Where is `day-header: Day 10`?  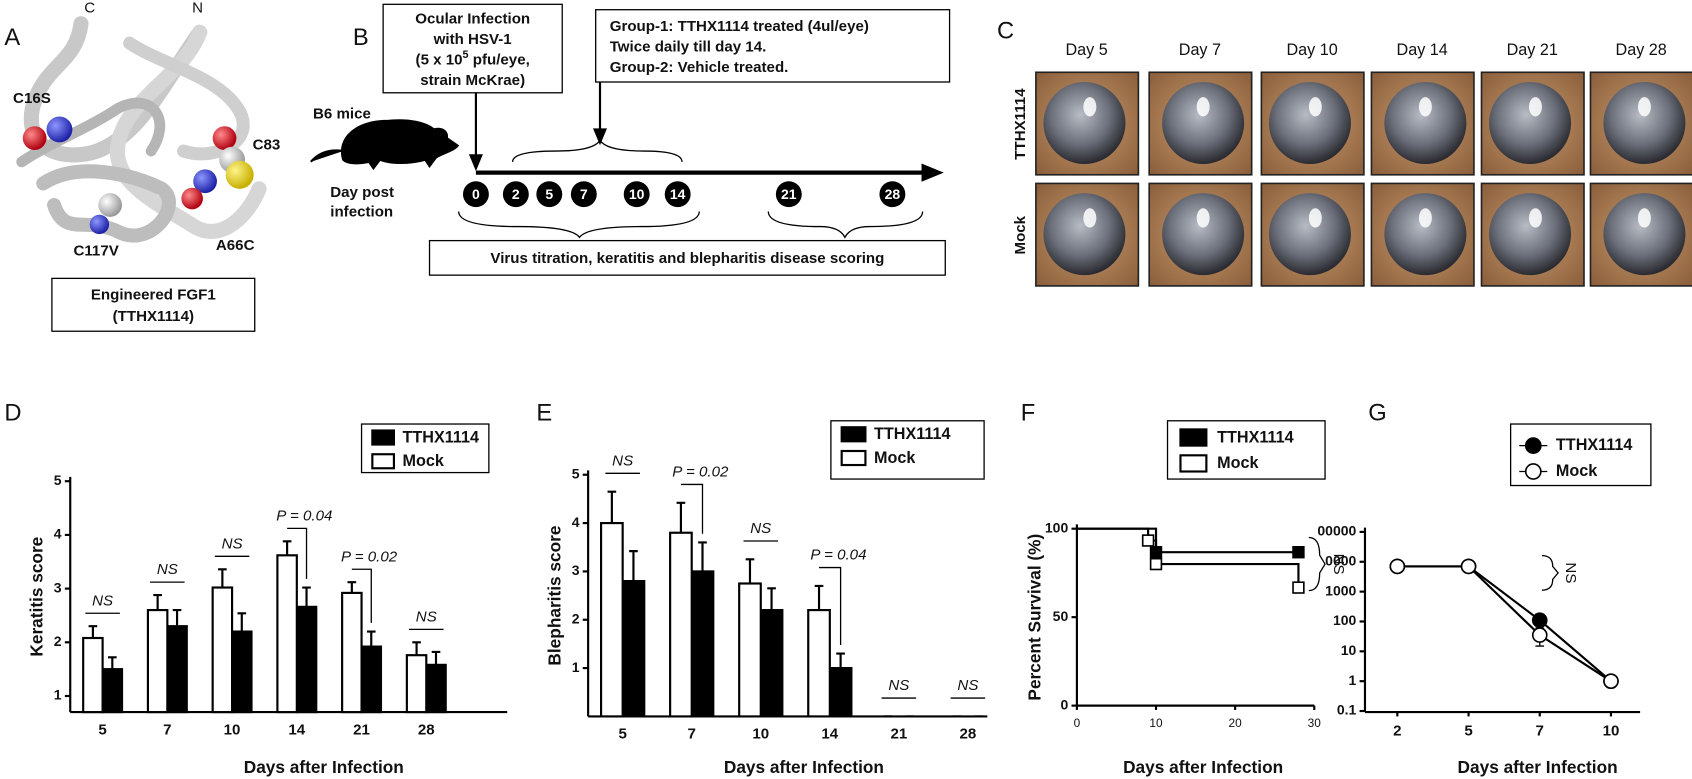
day-header: Day 10 is located at coordinates (1311, 50).